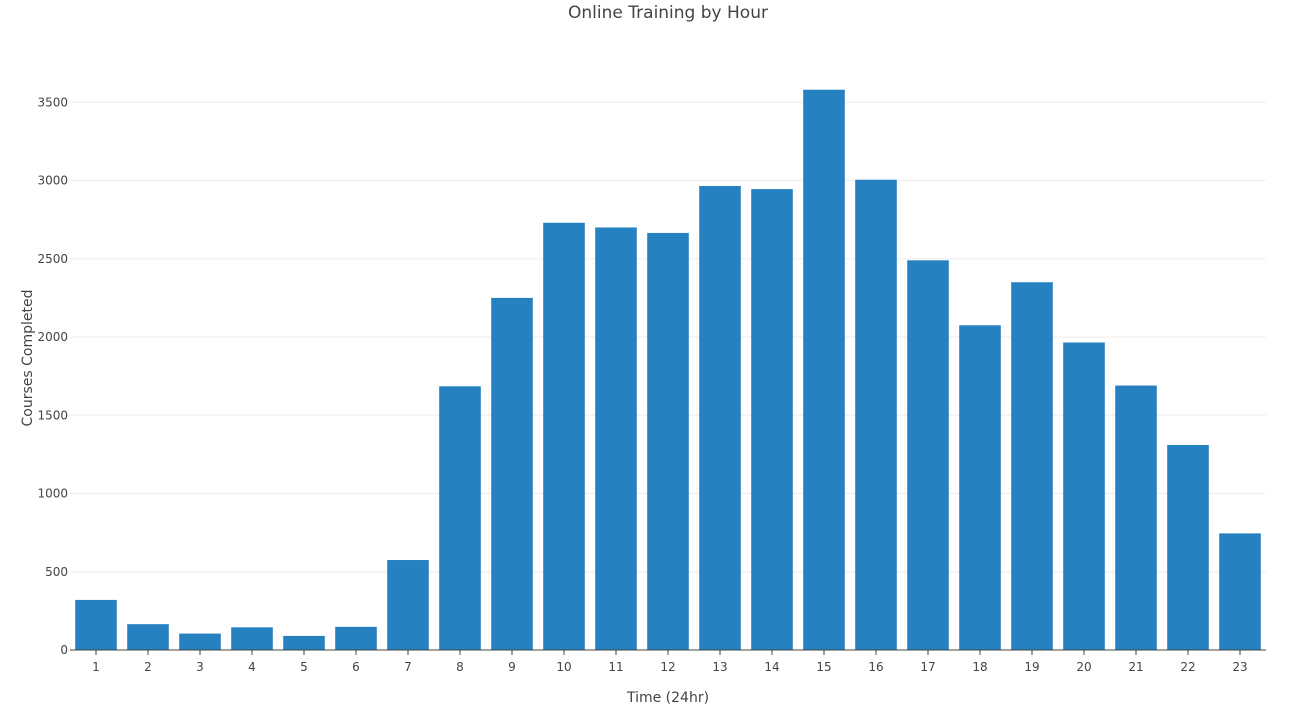 The image size is (1306, 716). Describe the element at coordinates (52, 494) in the screenshot. I see `y-tick-label: 1000` at that location.